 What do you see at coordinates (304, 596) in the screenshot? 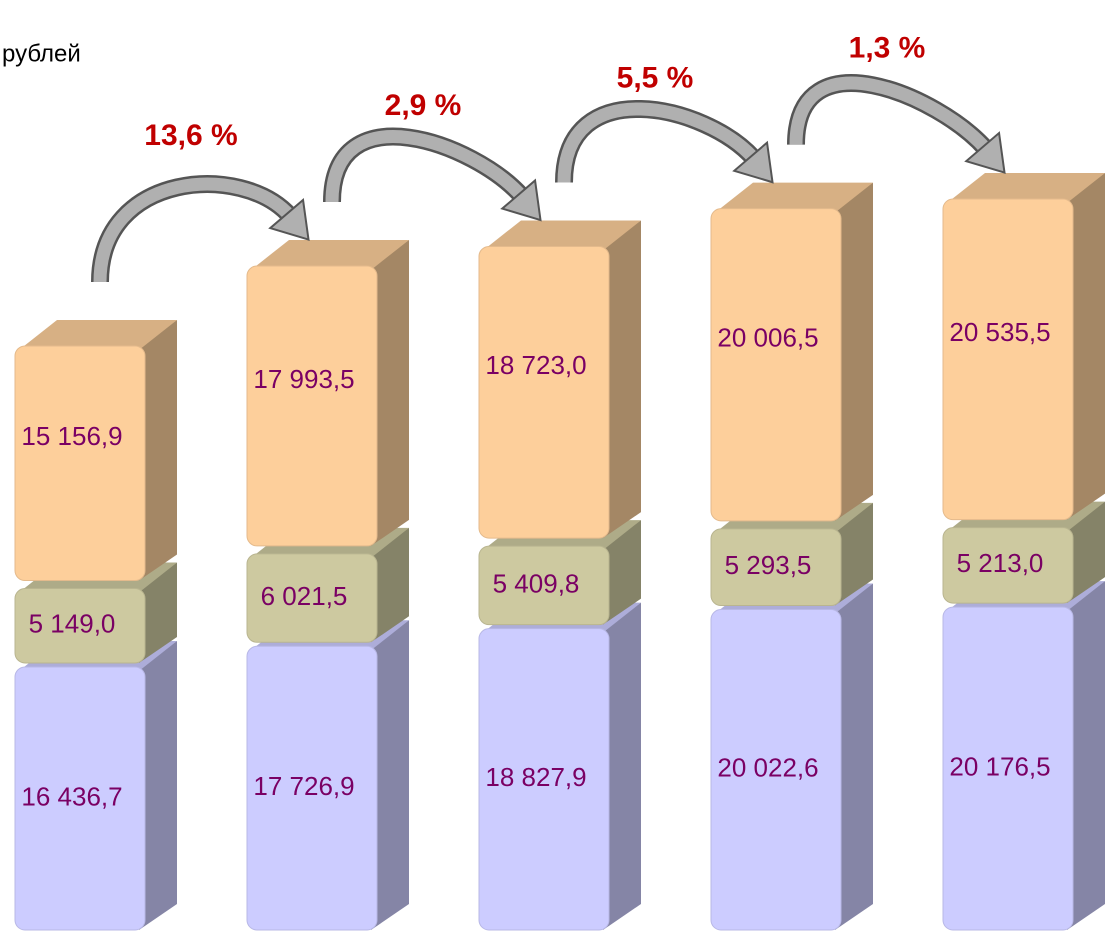
I see `value-label: 6 021,5` at bounding box center [304, 596].